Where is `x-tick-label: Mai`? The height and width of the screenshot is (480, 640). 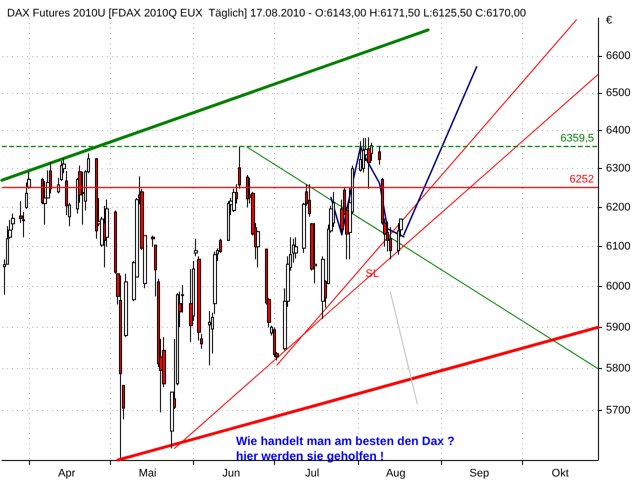 x-tick-label: Mai is located at coordinates (147, 474).